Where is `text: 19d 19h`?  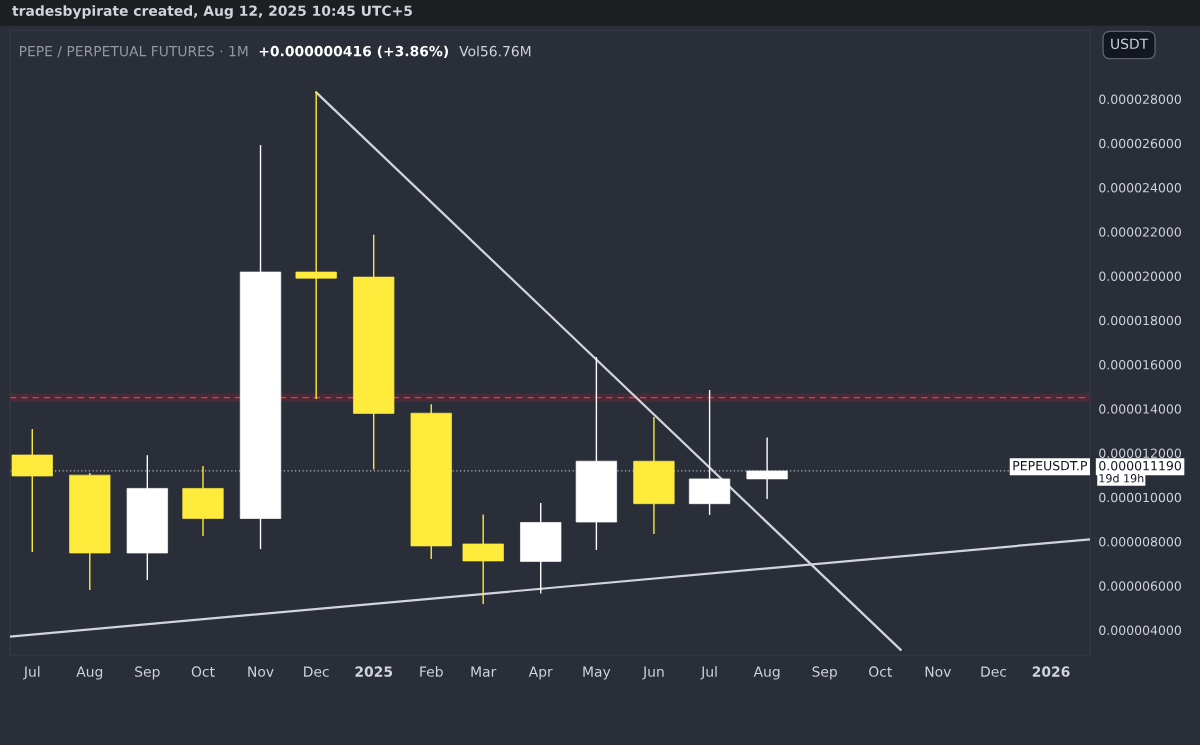
text: 19d 19h is located at coordinates (1121, 478).